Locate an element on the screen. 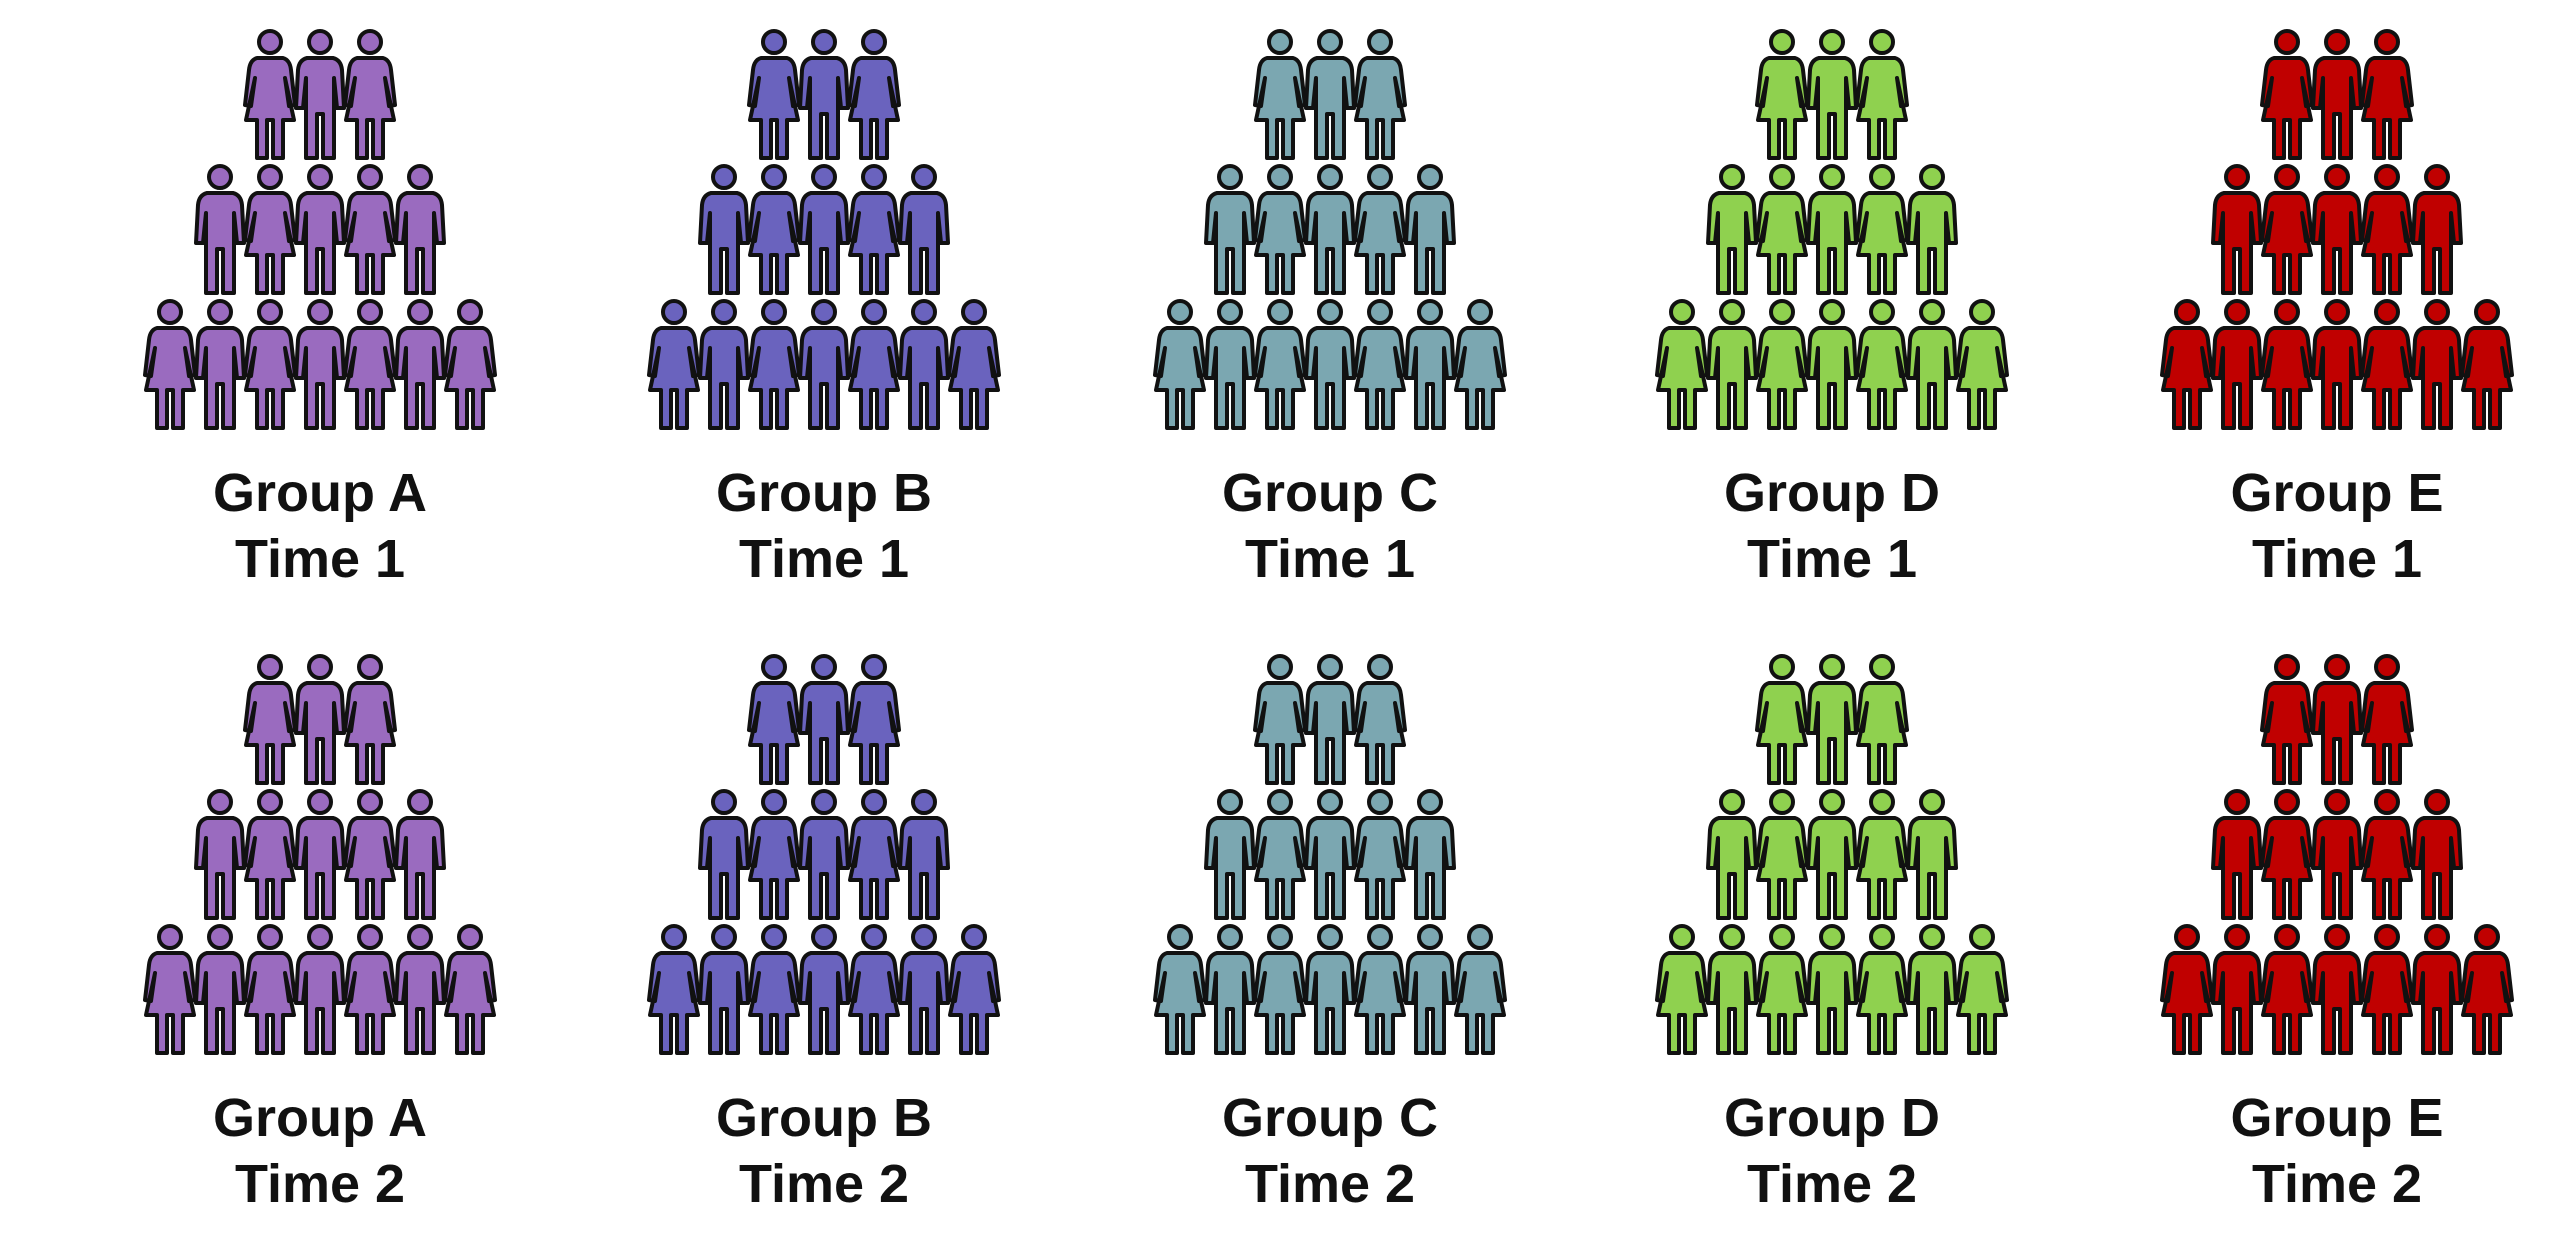 The height and width of the screenshot is (1255, 2567). panel-label: Group E Time 2 is located at coordinates (2337, 1151).